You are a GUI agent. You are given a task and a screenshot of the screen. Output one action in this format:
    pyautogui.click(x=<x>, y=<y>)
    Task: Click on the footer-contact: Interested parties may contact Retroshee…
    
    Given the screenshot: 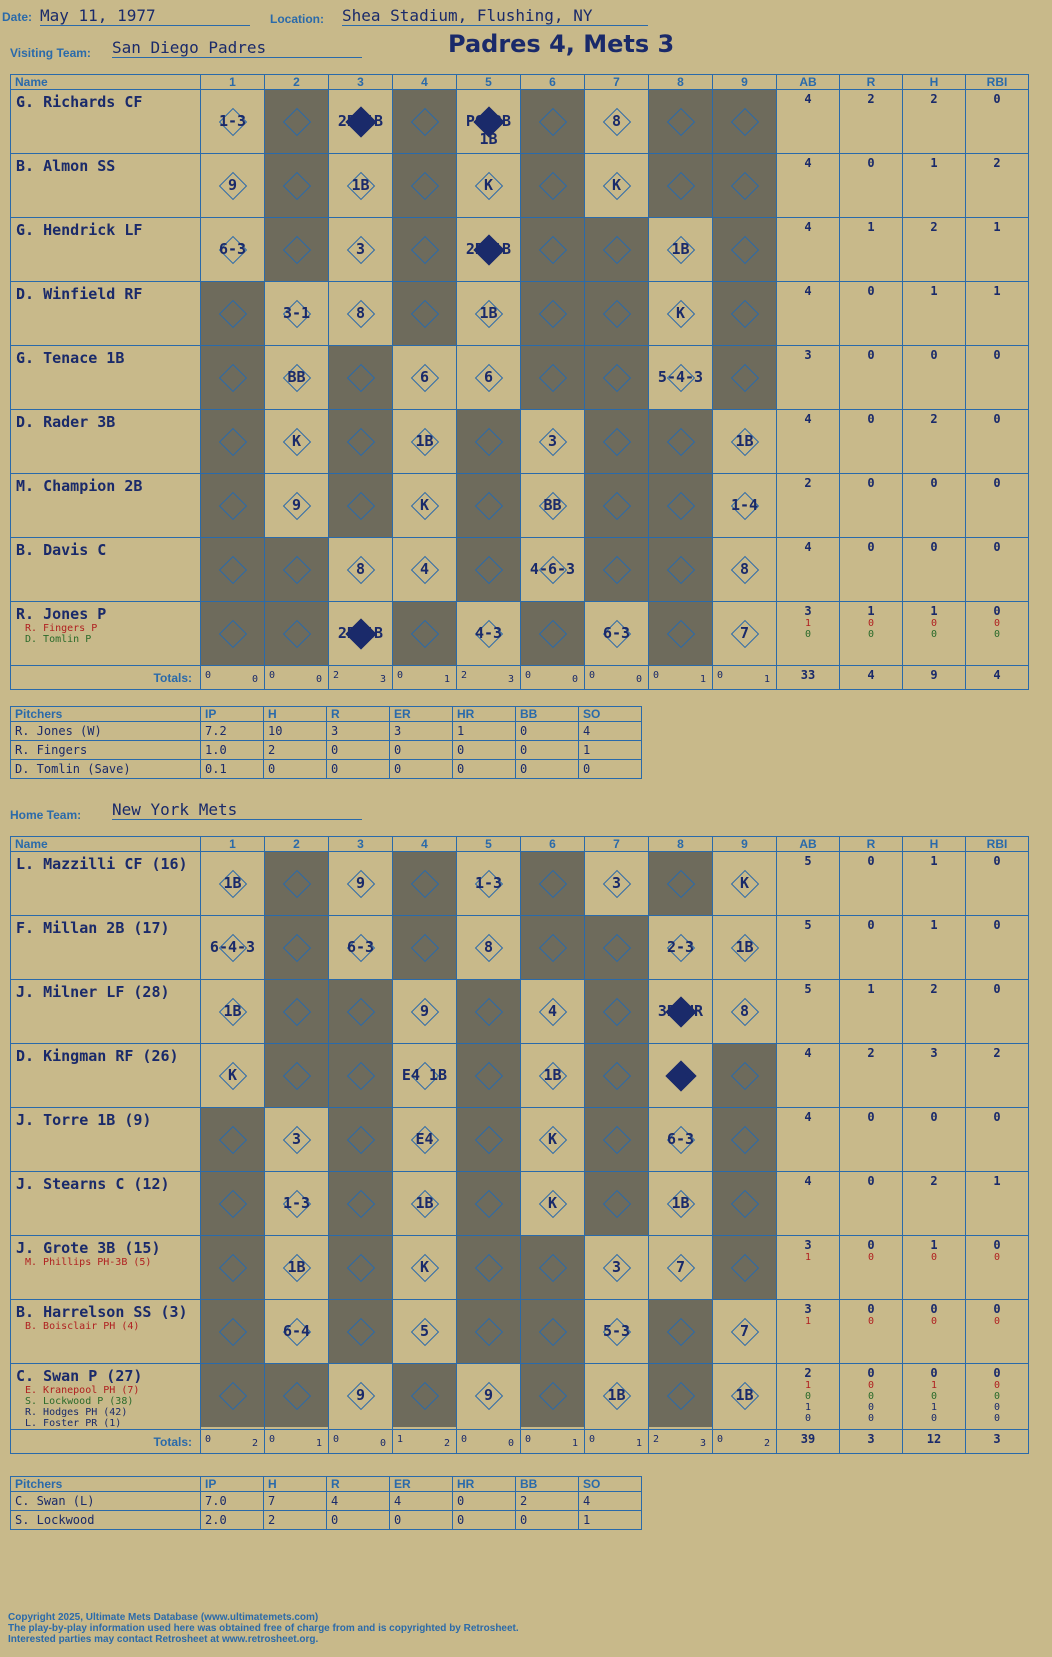 What is the action you would take?
    pyautogui.click(x=163, y=1639)
    